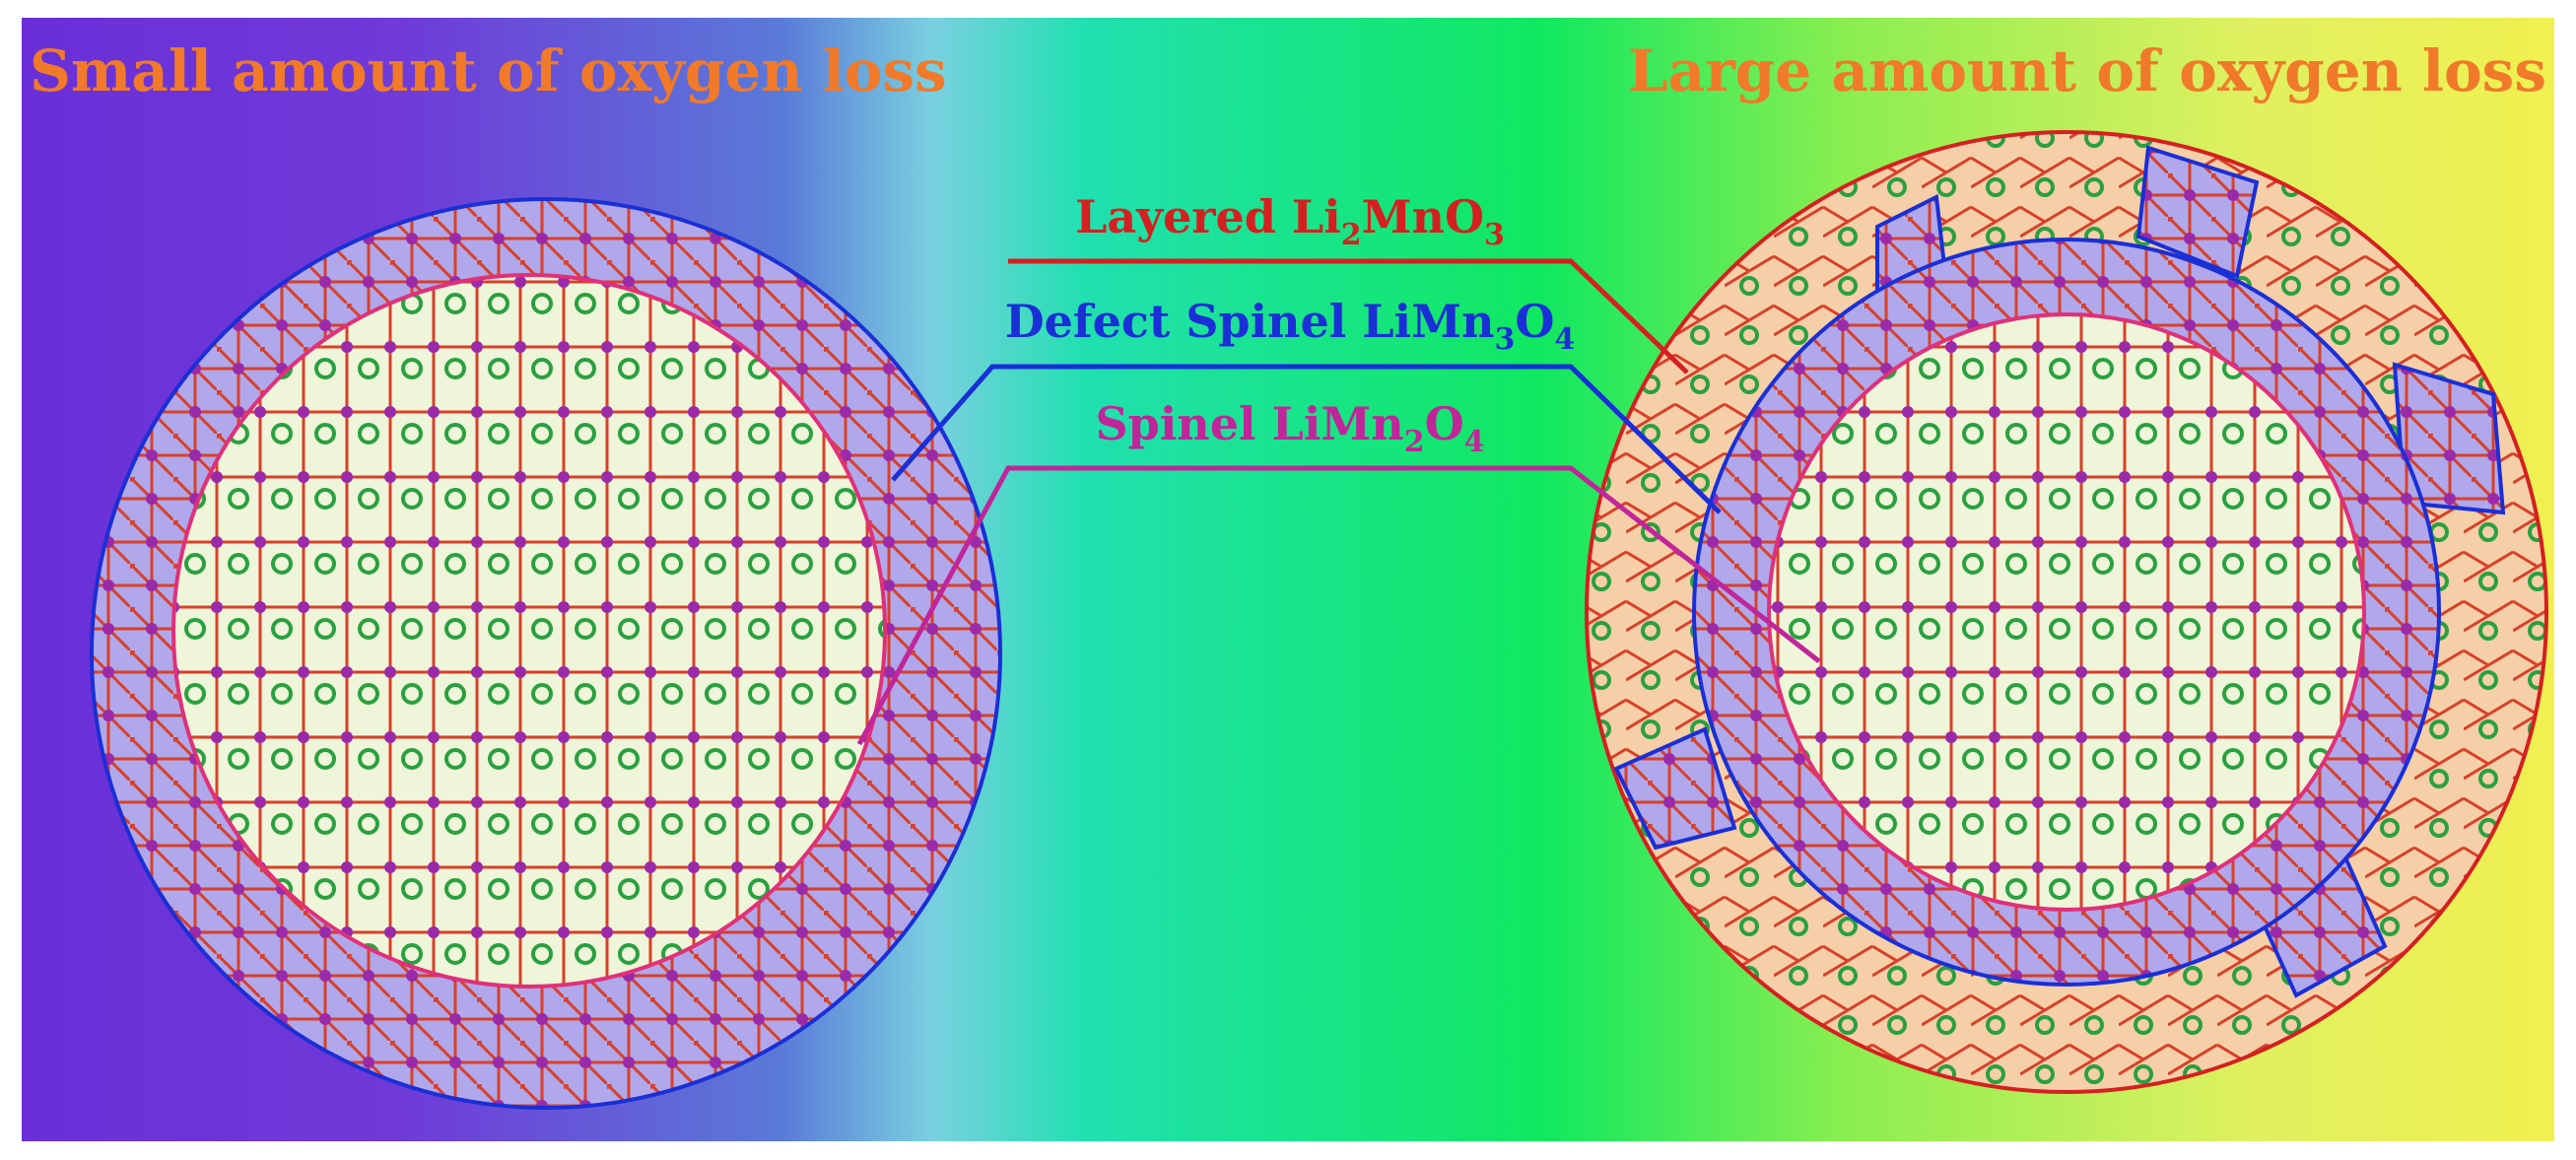 The height and width of the screenshot is (1160, 2576). Describe the element at coordinates (488, 70) in the screenshot. I see `heading-left: Small amount of oxygen loss` at that location.